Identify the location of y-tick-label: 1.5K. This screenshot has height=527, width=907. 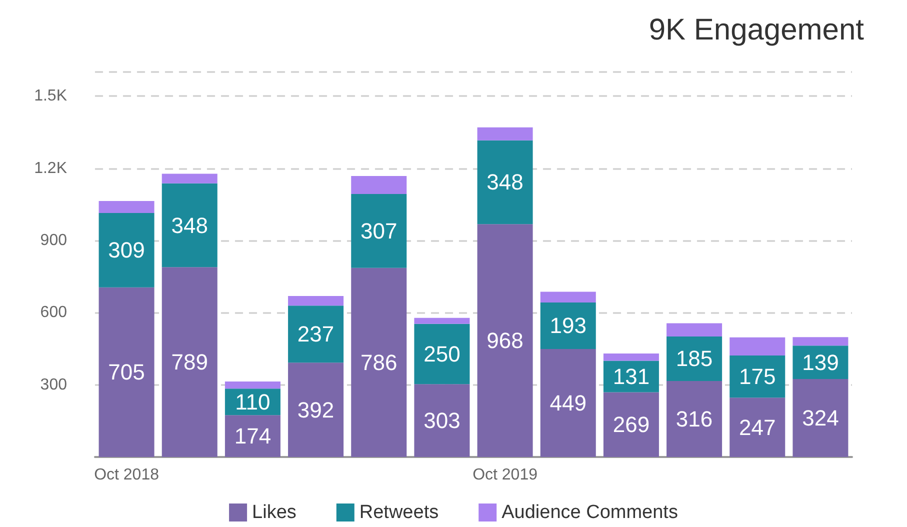
(51, 96).